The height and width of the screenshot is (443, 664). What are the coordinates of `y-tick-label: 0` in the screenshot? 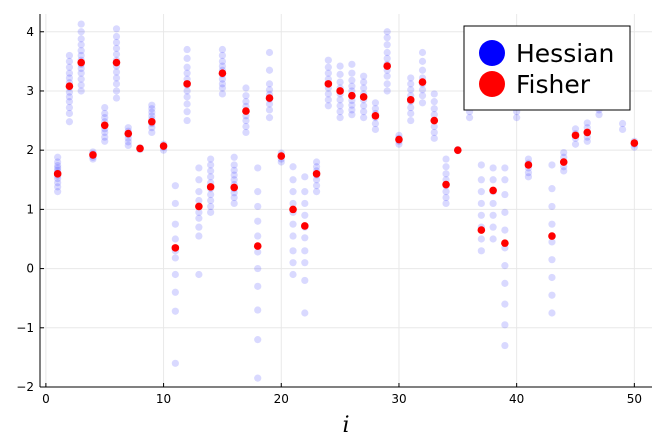 It's located at (30, 269).